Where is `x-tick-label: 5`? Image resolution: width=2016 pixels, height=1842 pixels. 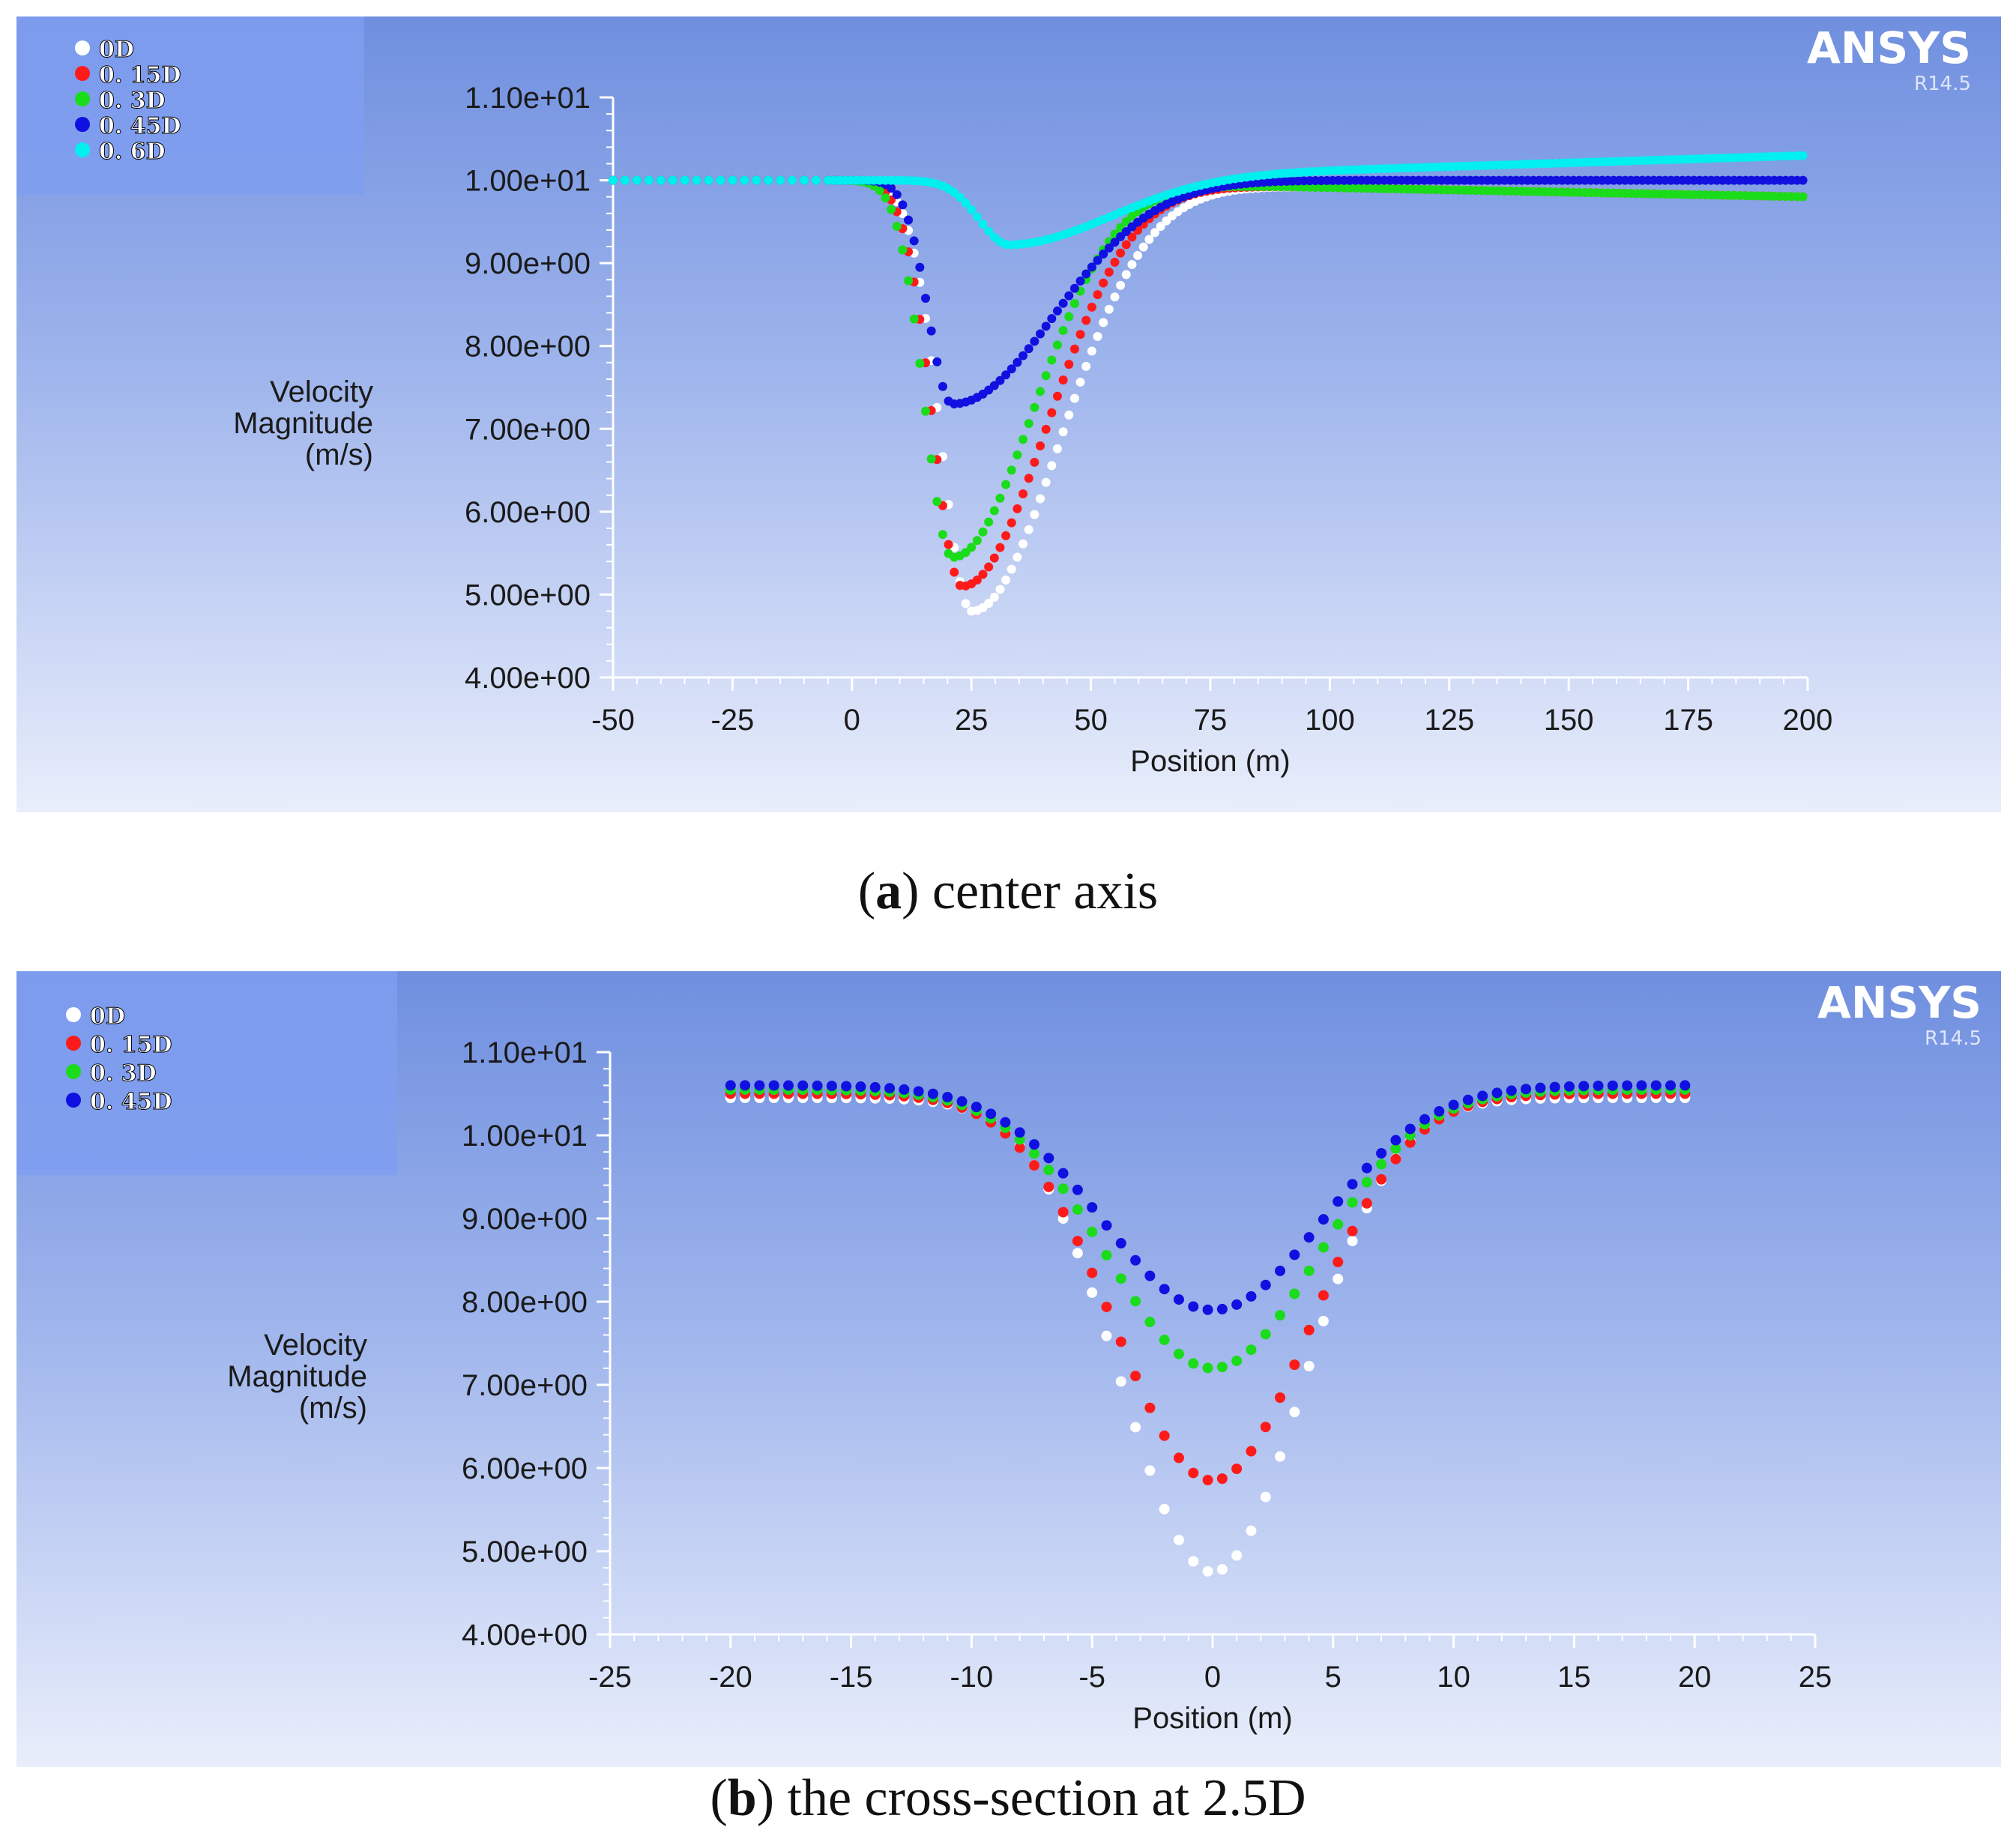
x-tick-label: 5 is located at coordinates (1333, 1677).